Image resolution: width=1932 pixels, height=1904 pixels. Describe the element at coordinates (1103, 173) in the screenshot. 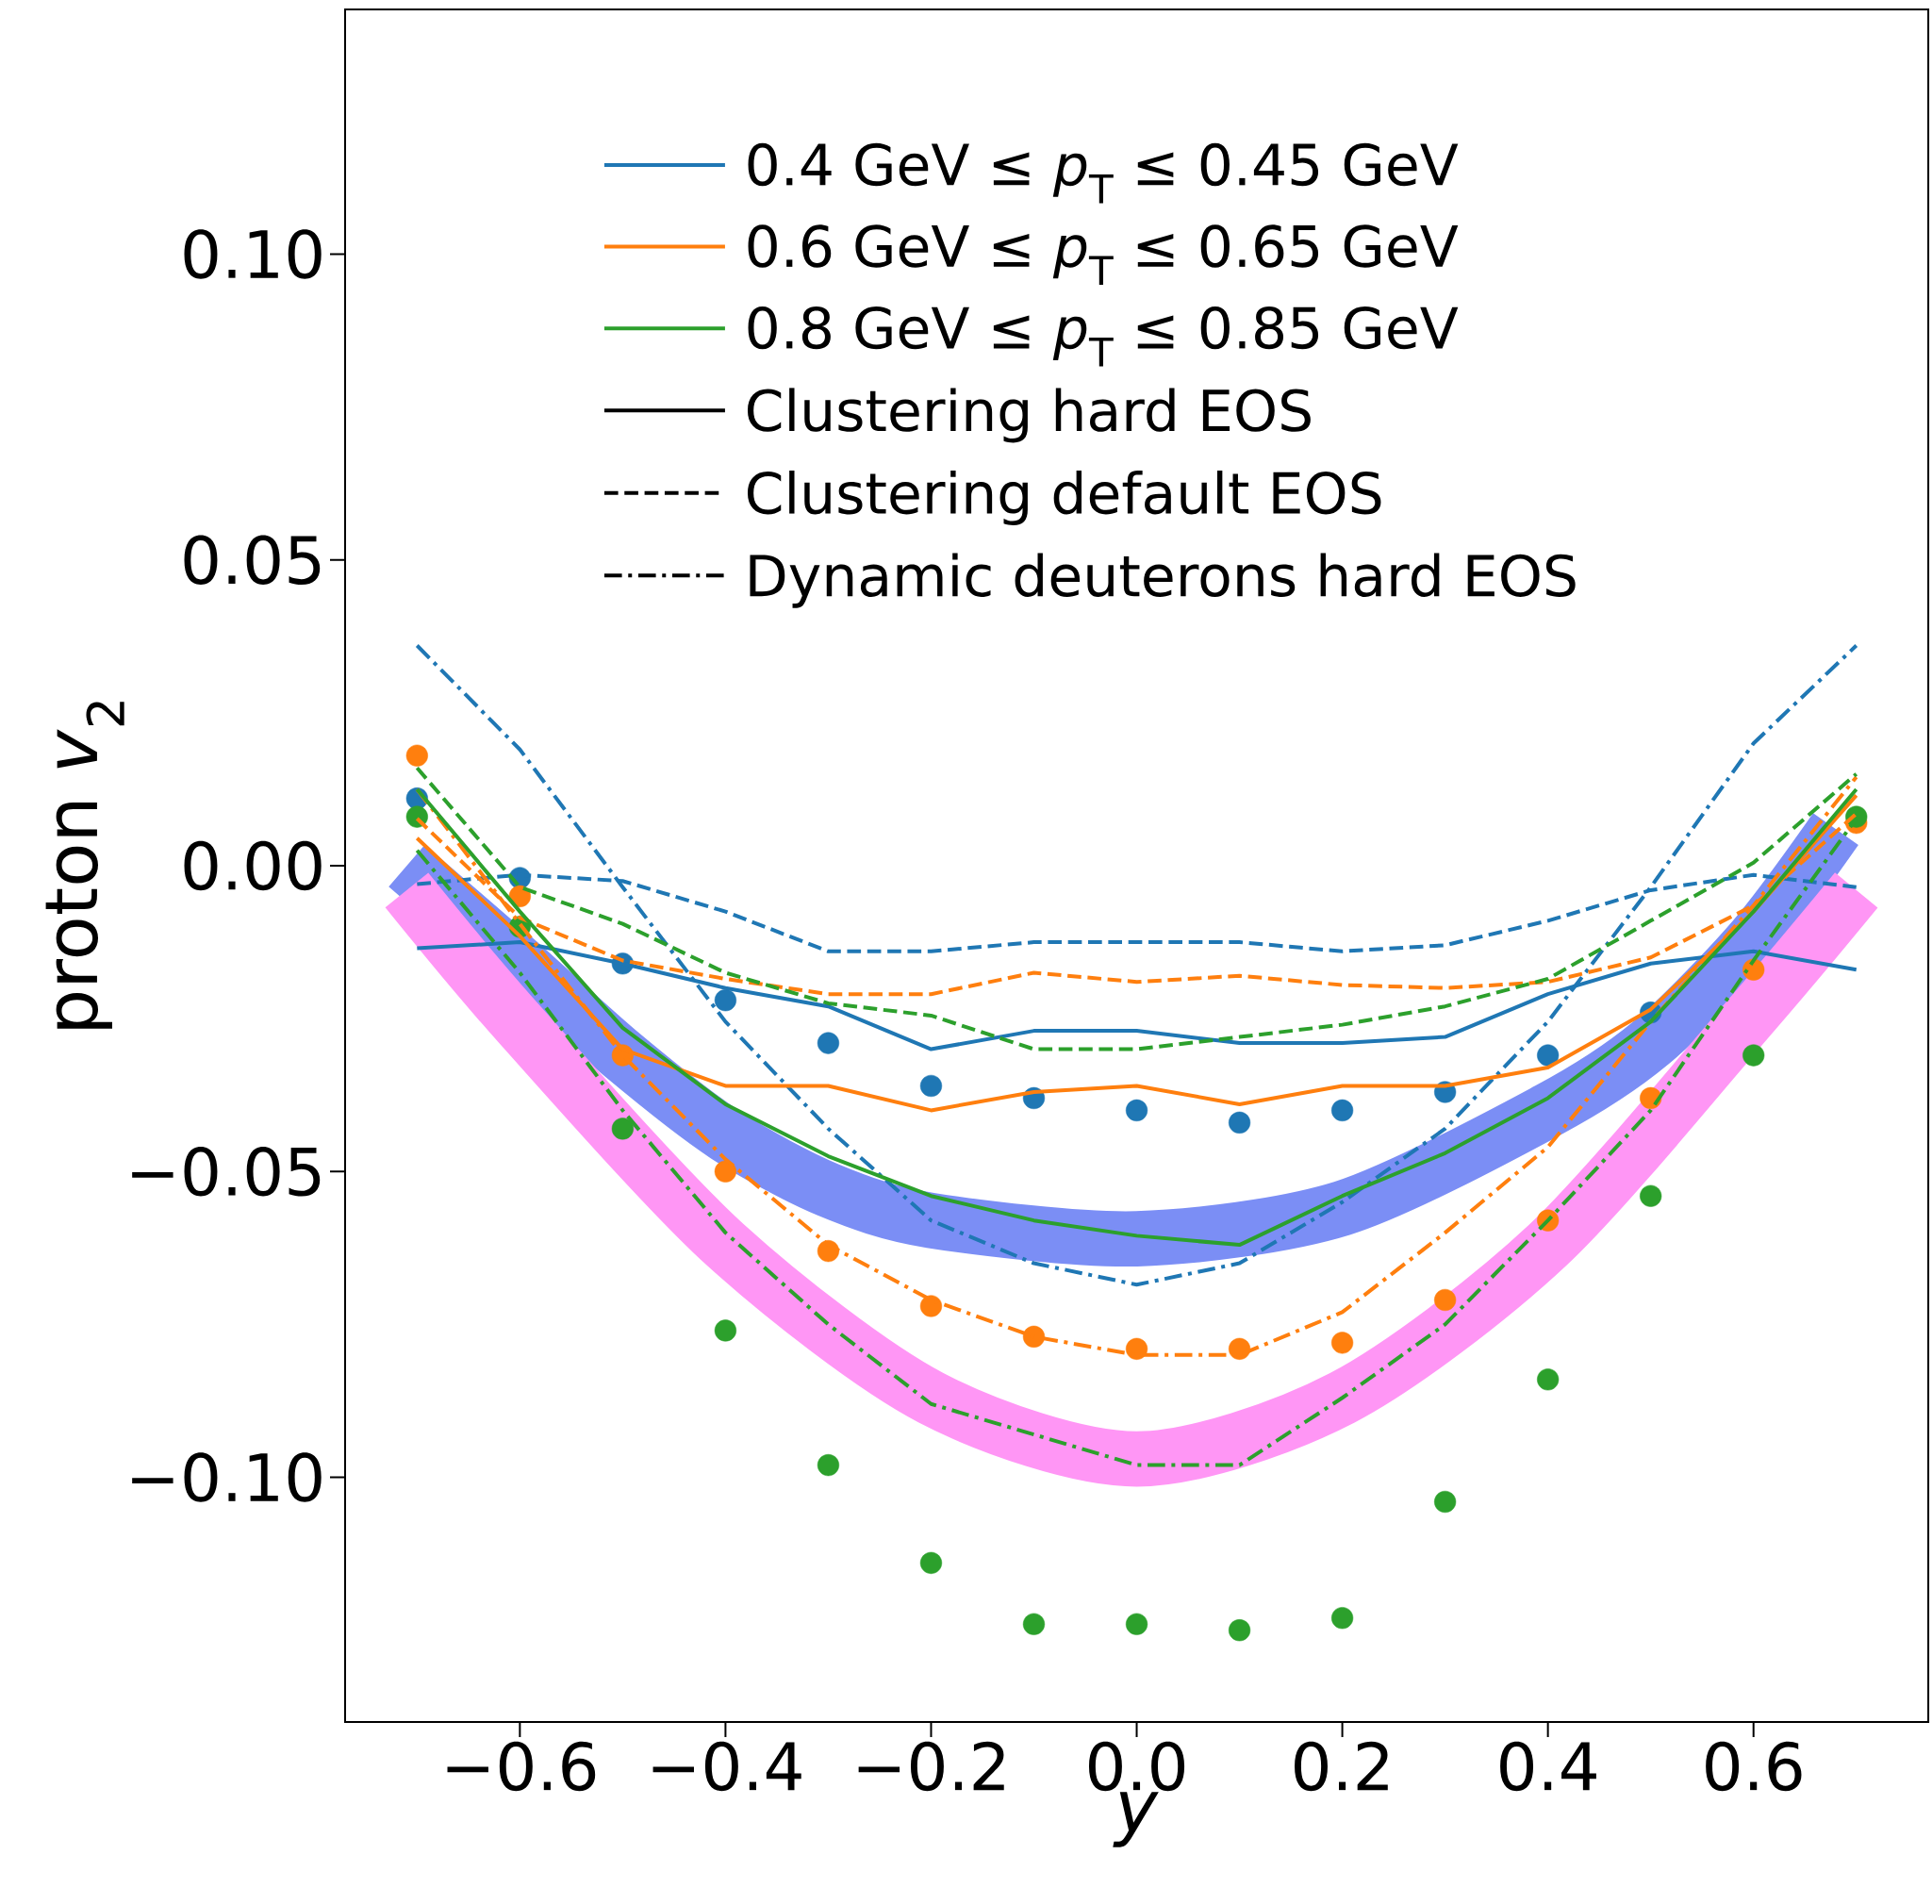

I see `legend-label: 0.4 GeV ≤ p$_{T}$ ≤ 0.45 GeV` at that location.